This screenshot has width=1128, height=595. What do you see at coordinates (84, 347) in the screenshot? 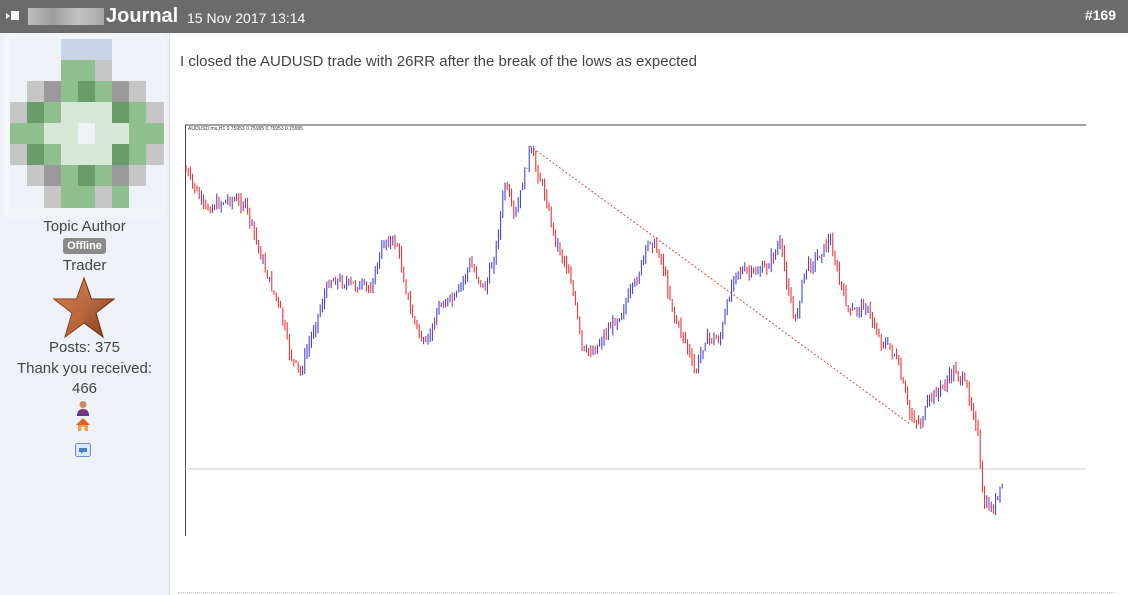
I see `author-posts: Posts: 375` at bounding box center [84, 347].